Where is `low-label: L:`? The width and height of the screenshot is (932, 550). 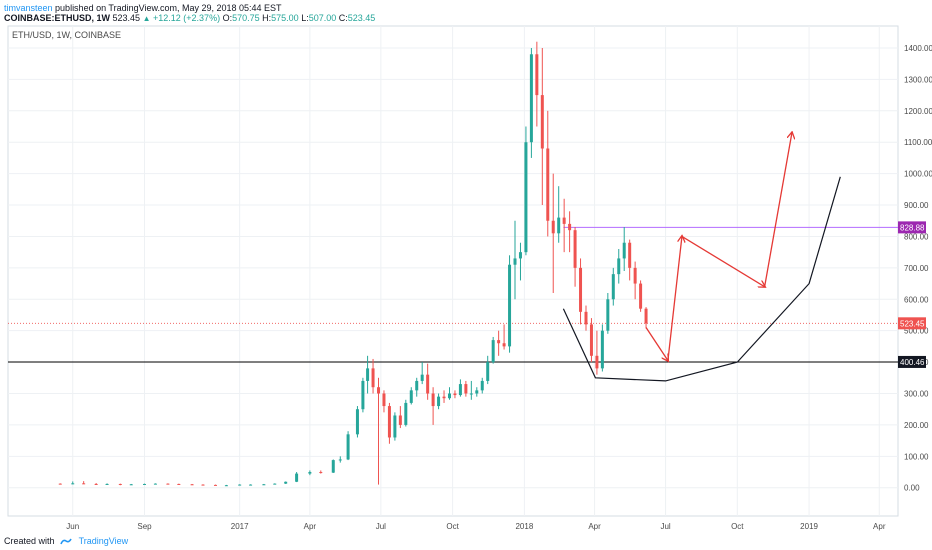 low-label: L: is located at coordinates (305, 18).